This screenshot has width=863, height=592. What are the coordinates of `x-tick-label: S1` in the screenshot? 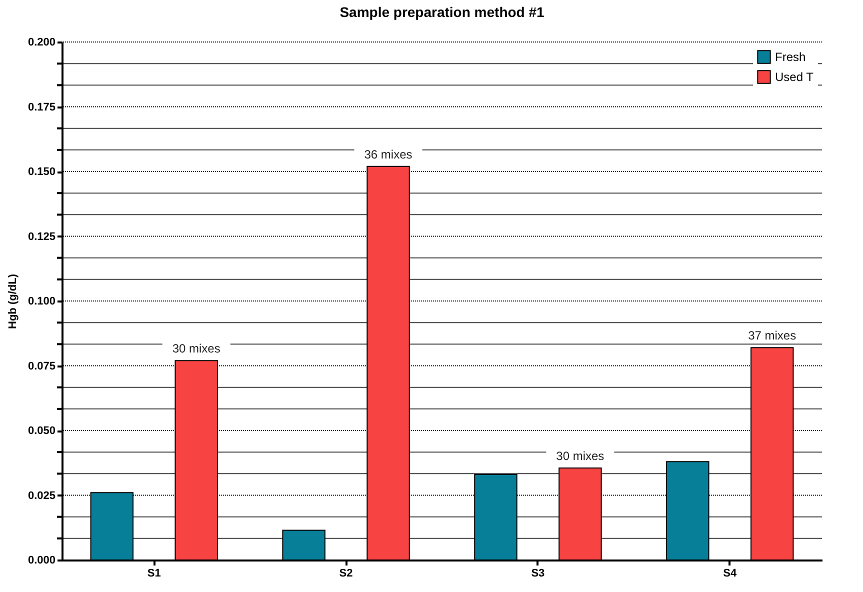 It's located at (154, 574).